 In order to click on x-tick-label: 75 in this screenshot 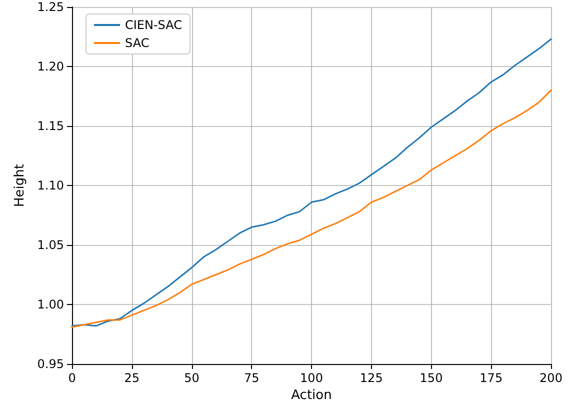, I will do `click(252, 378)`.